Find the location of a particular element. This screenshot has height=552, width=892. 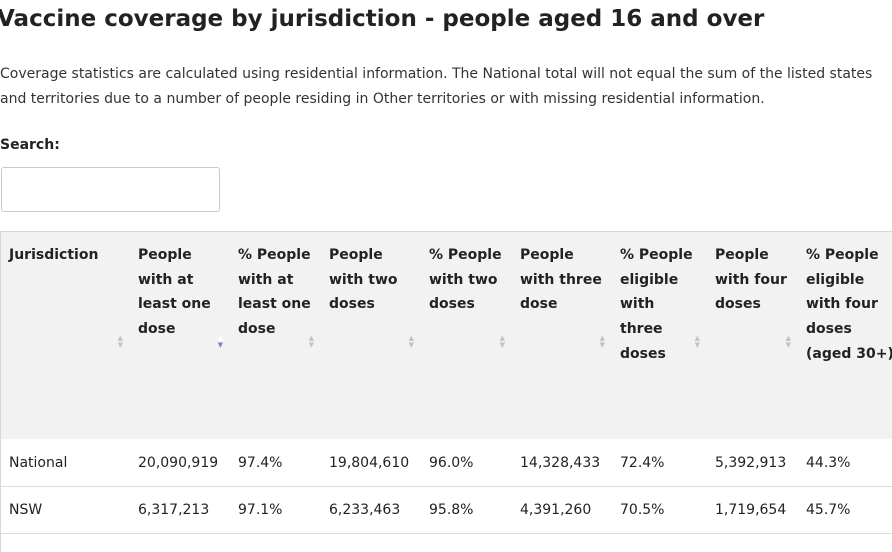

column-header-label: % People eligible with three doses is located at coordinates (656, 304).